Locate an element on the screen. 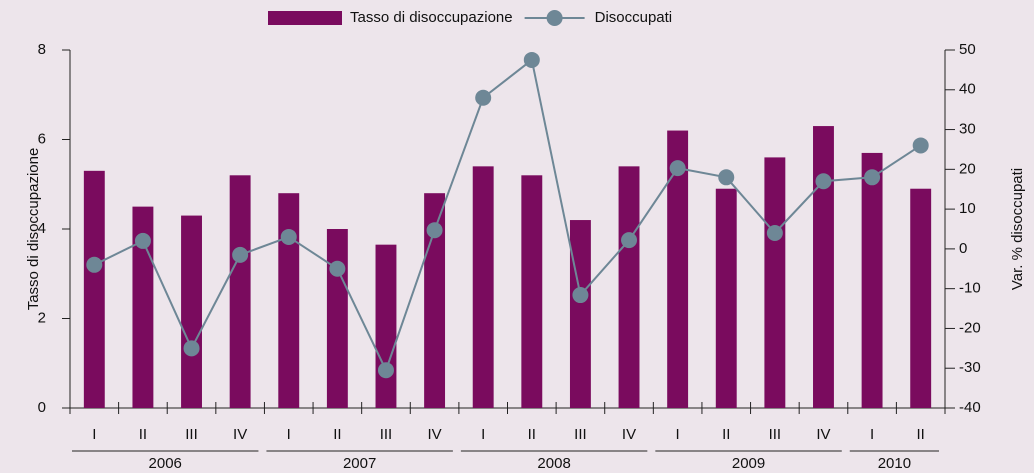  y-tick-label: 0 is located at coordinates (42, 407).